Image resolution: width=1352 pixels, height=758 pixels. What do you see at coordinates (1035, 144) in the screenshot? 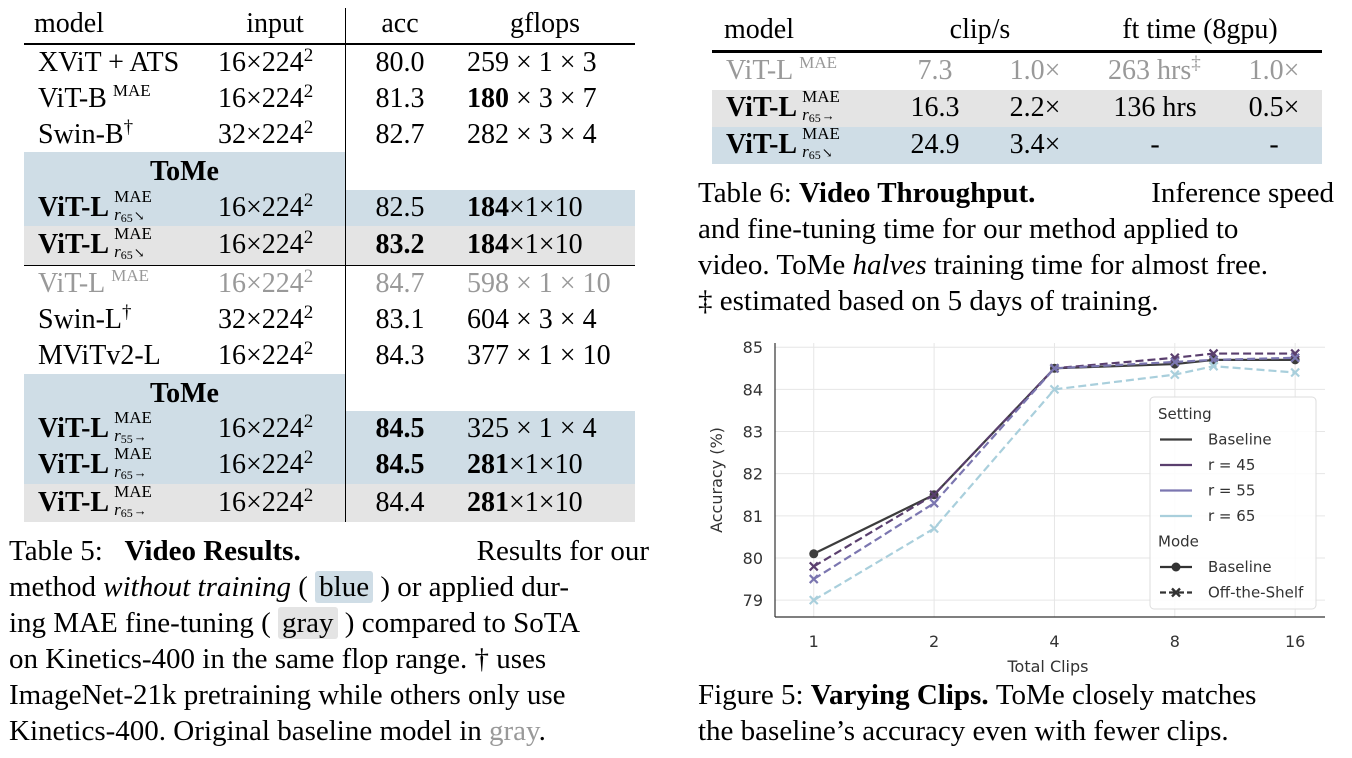
I see `table-row-clip-speedup: 3.4×` at bounding box center [1035, 144].